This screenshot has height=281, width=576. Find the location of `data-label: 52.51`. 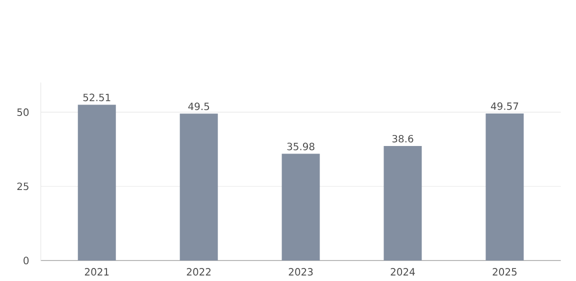

data-label: 52.51 is located at coordinates (96, 98).